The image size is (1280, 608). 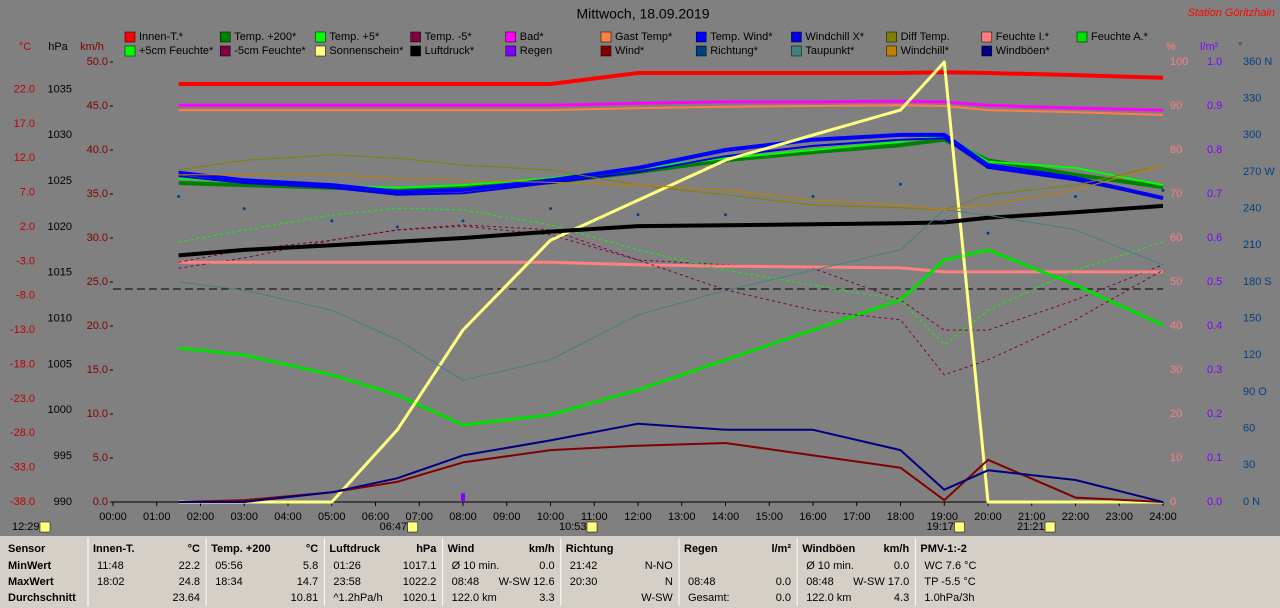 I want to click on table-cell: 1022.2, so click(x=420, y=582).